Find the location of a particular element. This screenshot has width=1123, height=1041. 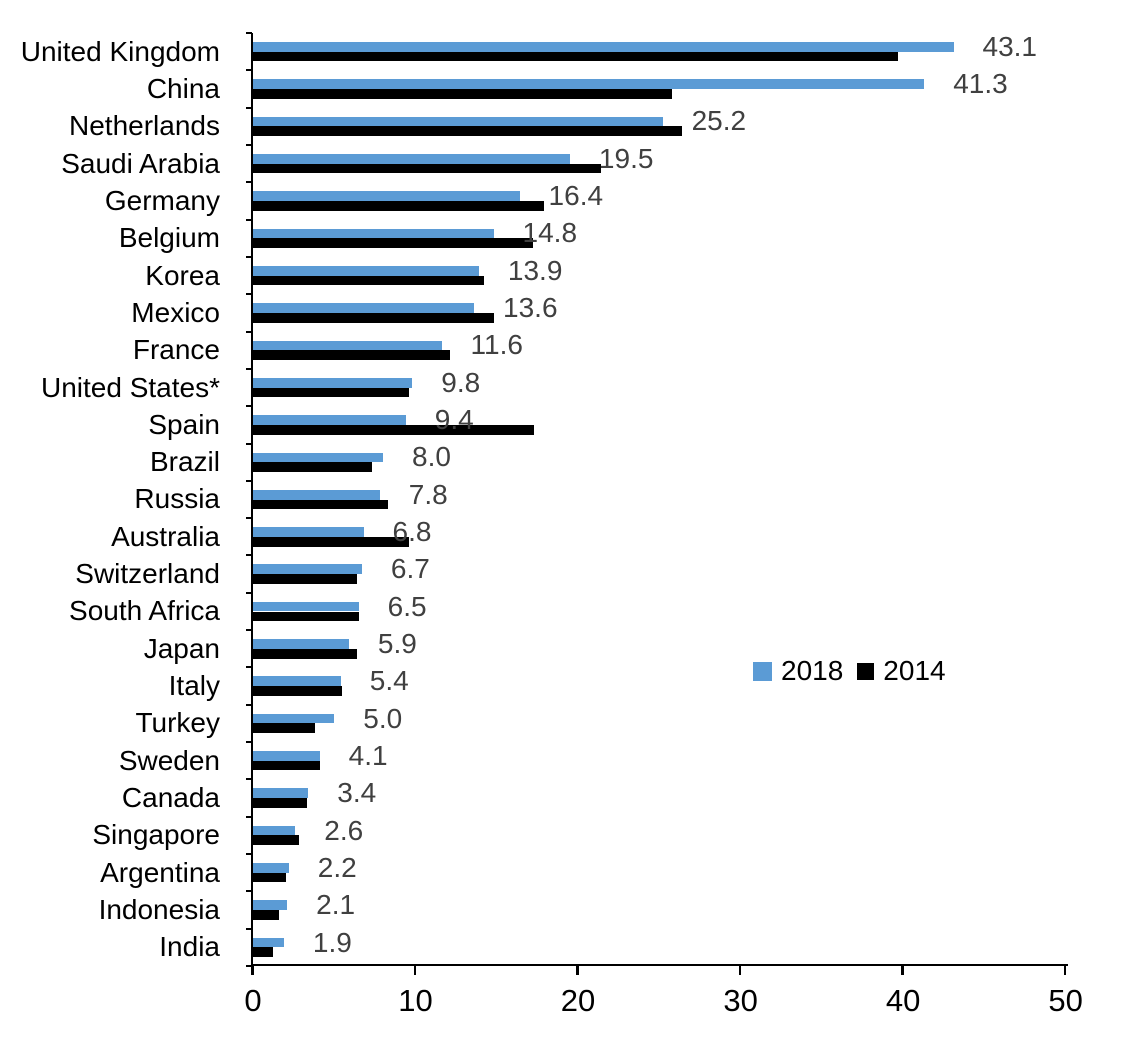

category-label: Spain is located at coordinates (184, 424).